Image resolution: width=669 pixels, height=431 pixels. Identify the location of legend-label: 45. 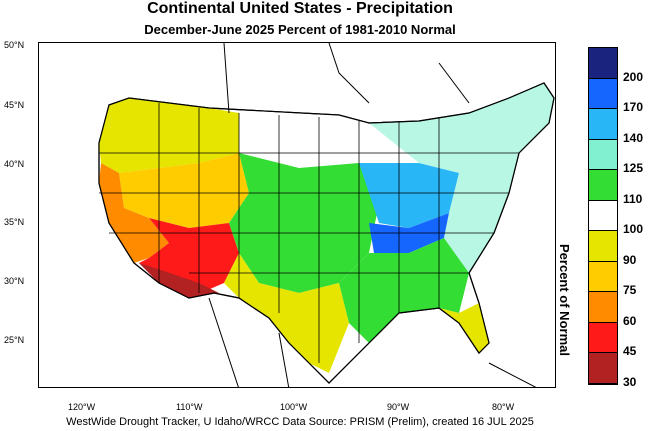
(630, 351).